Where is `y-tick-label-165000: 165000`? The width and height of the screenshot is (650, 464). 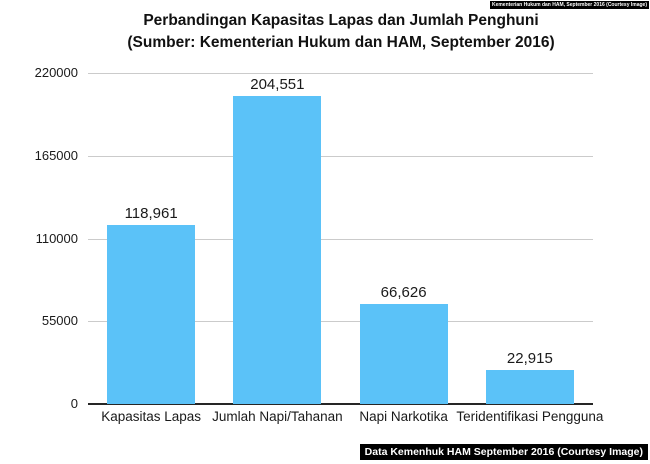
y-tick-label-165000: 165000 is located at coordinates (56, 155).